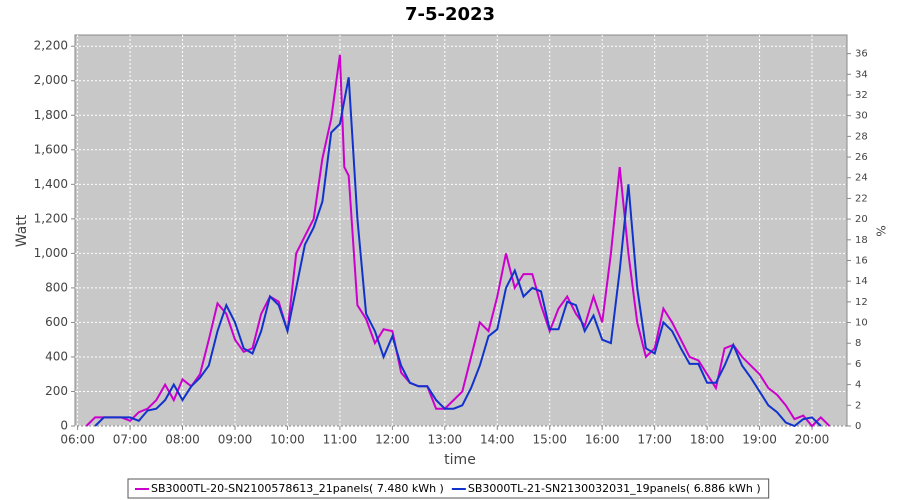 The width and height of the screenshot is (900, 500). What do you see at coordinates (56, 356) in the screenshot?
I see `y-tick-label: 400` at bounding box center [56, 356].